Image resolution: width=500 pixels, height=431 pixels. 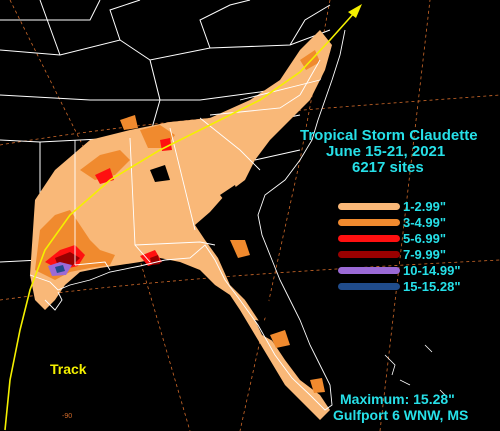 What do you see at coordinates (425, 222) in the screenshot?
I see `legend-label: 3-4.99"` at bounding box center [425, 222].